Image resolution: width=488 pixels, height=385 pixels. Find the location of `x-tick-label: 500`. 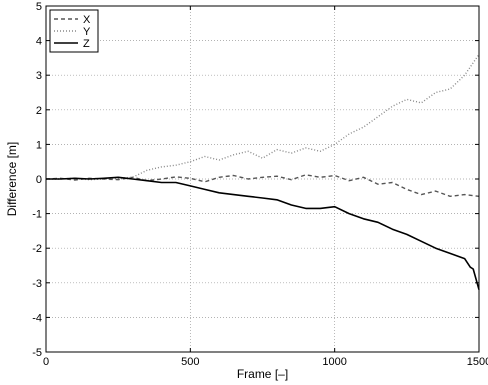

x-tick-label: 500 is located at coordinates (190, 362).